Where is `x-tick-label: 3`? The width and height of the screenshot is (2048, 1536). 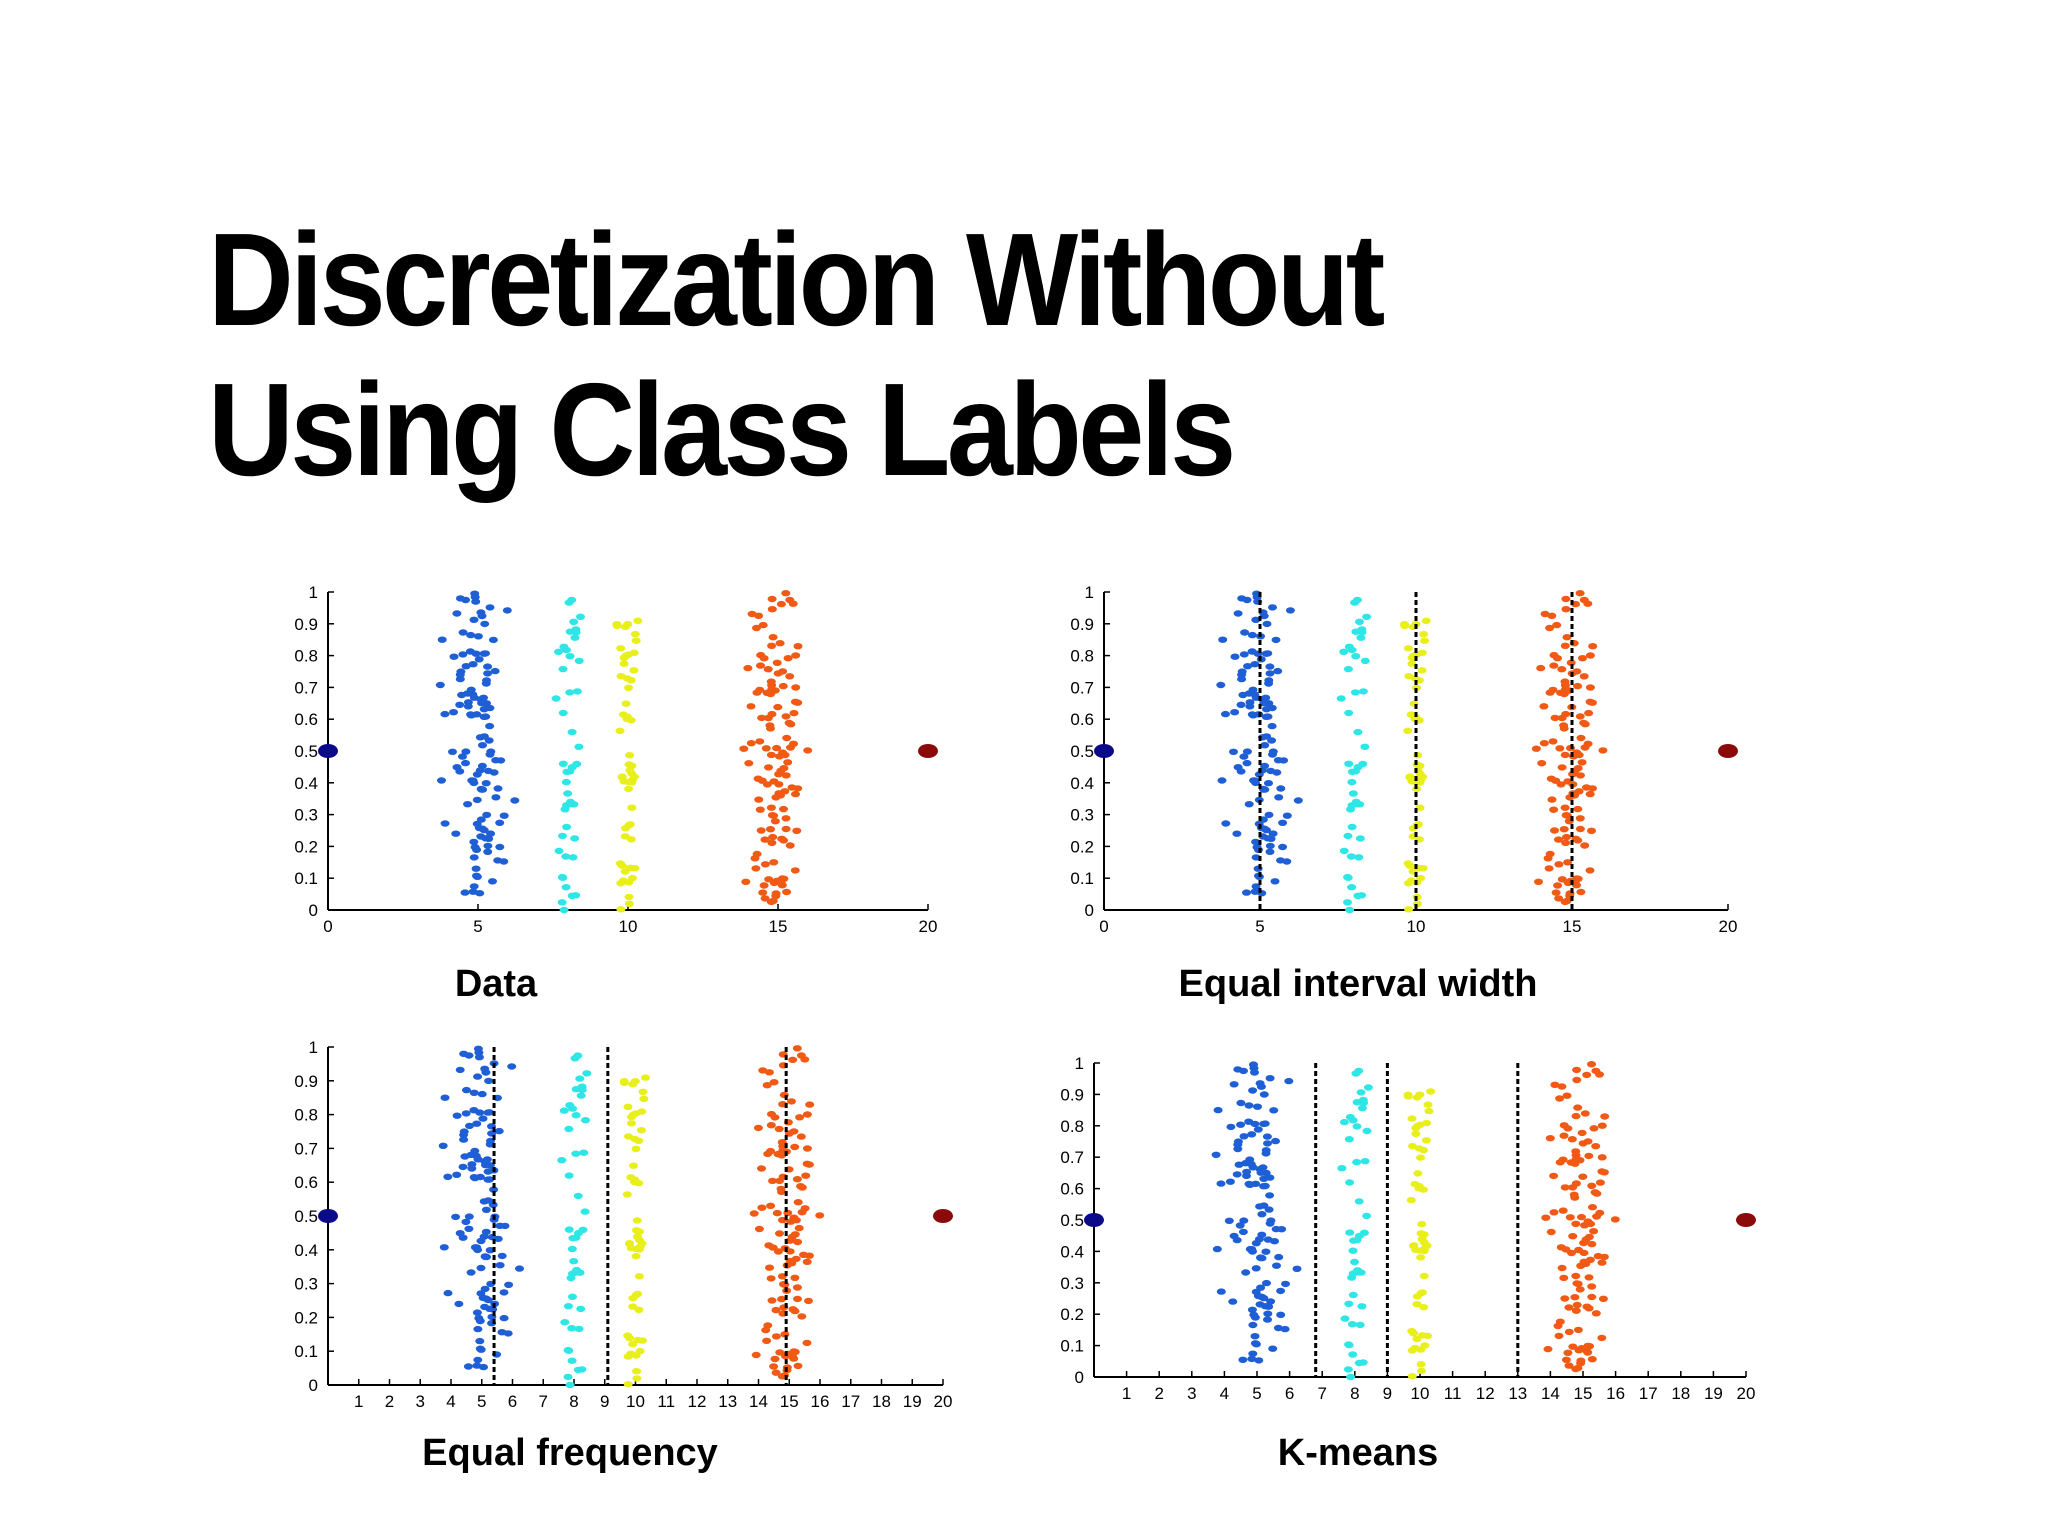
x-tick-label: 3 is located at coordinates (1191, 1393).